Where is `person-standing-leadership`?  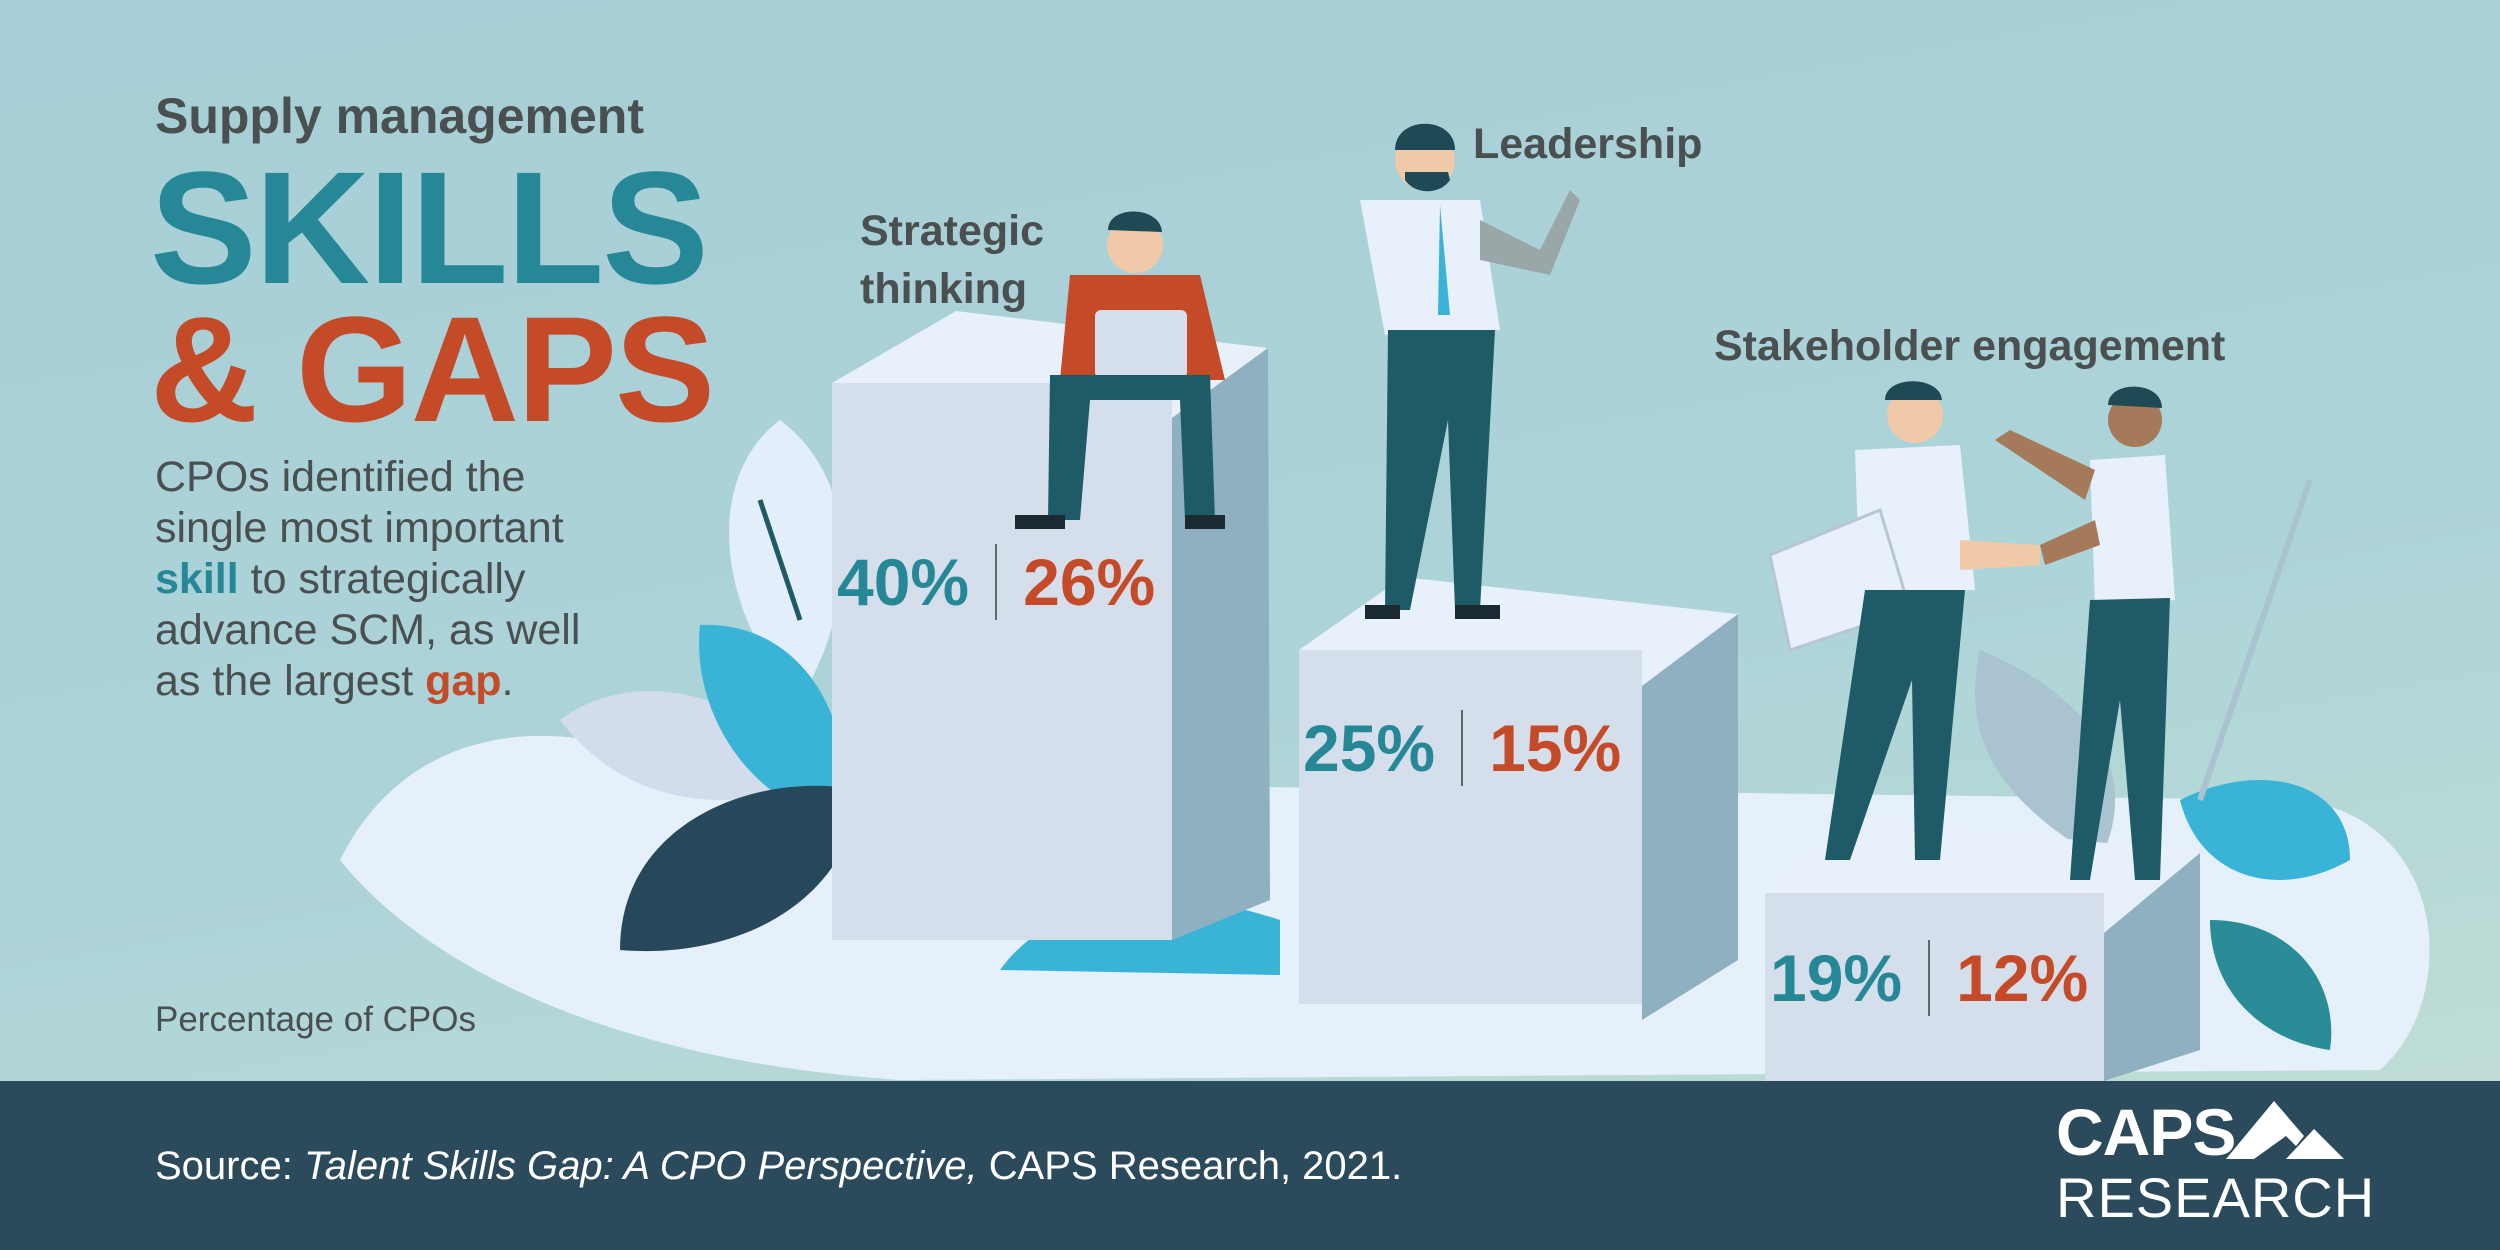
person-standing-leadership is located at coordinates (1470, 371).